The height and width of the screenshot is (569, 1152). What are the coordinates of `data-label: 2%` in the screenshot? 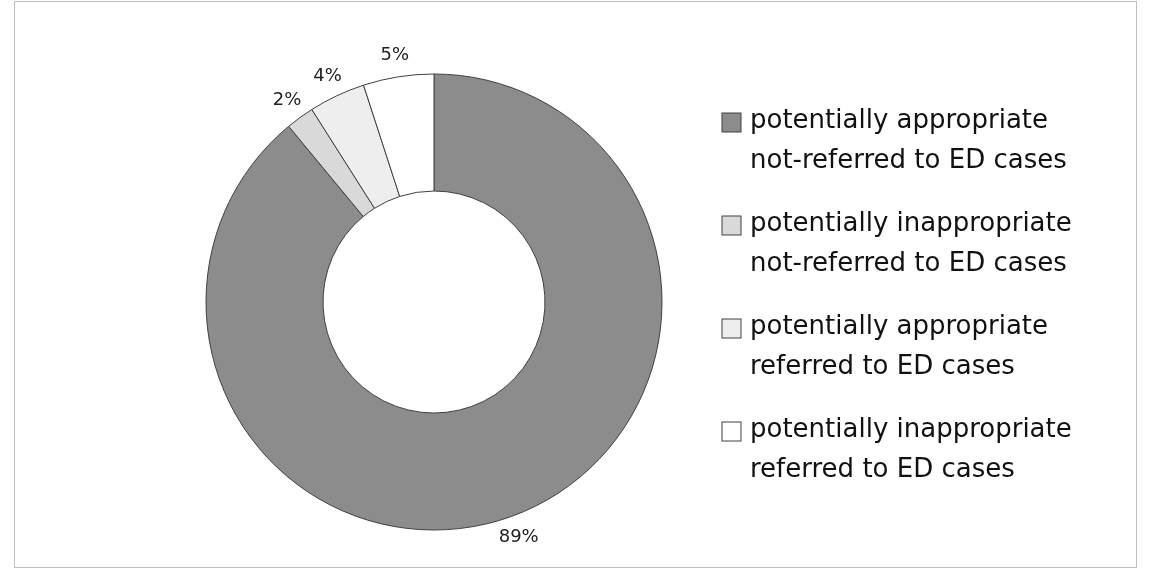 It's located at (287, 98).